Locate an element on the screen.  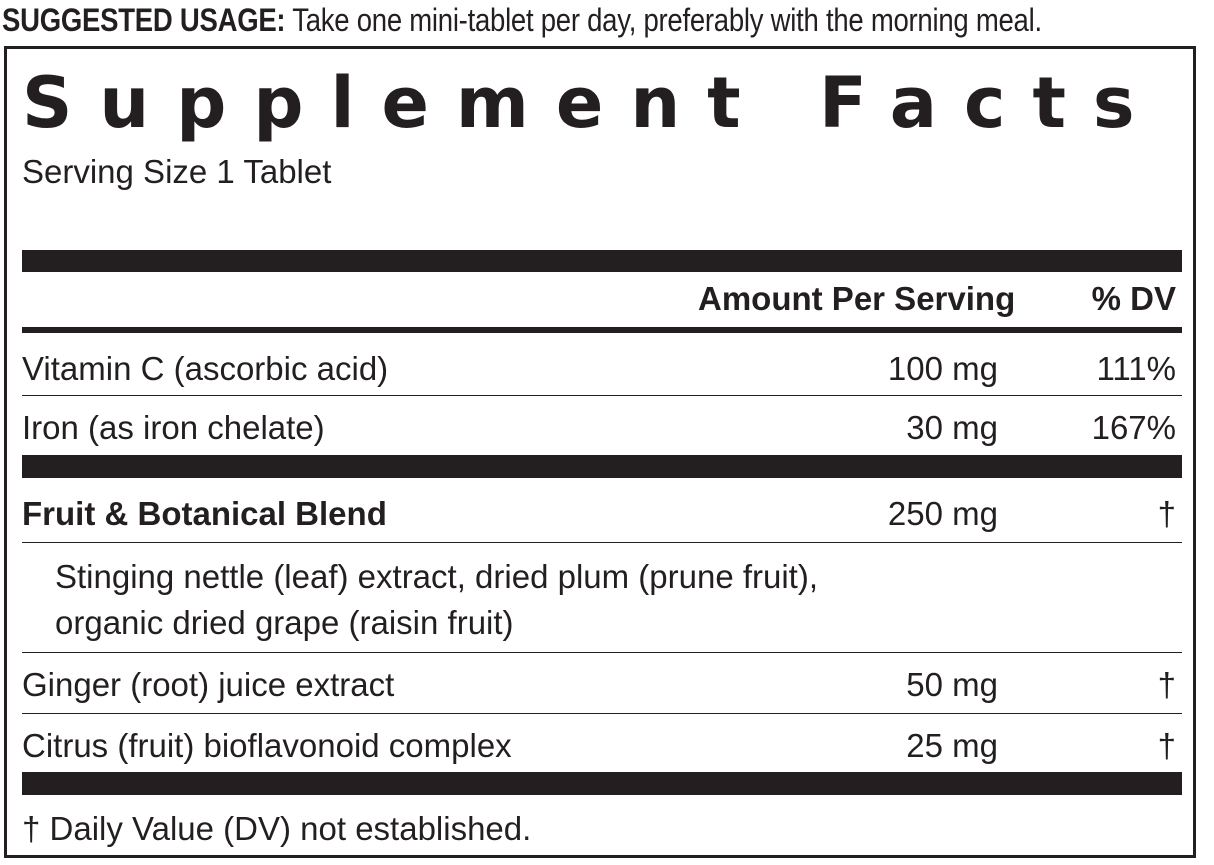
dv-header: % DV is located at coordinates (1133, 298).